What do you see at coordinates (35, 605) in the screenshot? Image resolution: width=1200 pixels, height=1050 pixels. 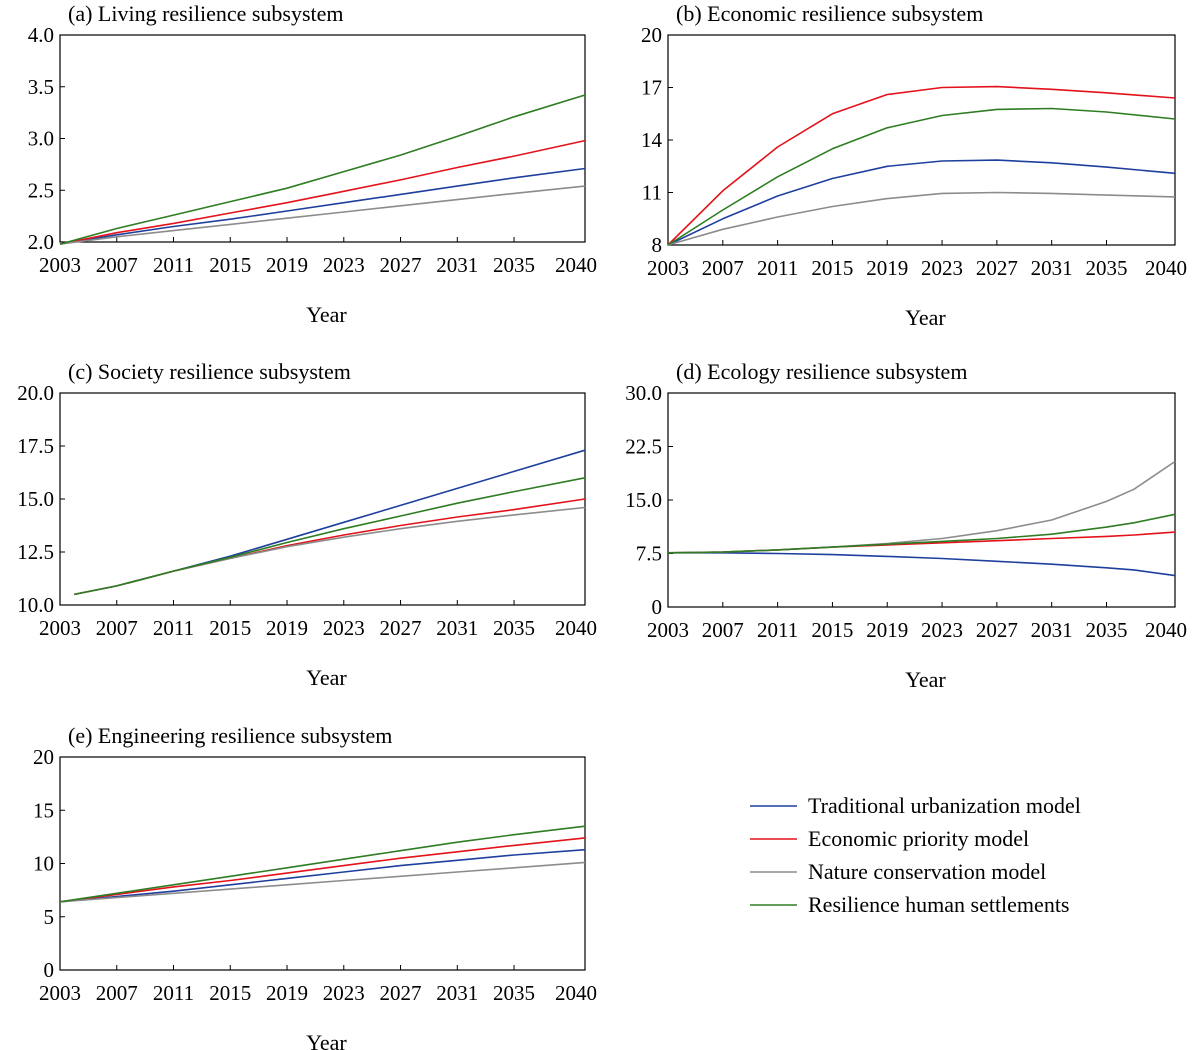 I see `y-tick-label: 10.0` at bounding box center [35, 605].